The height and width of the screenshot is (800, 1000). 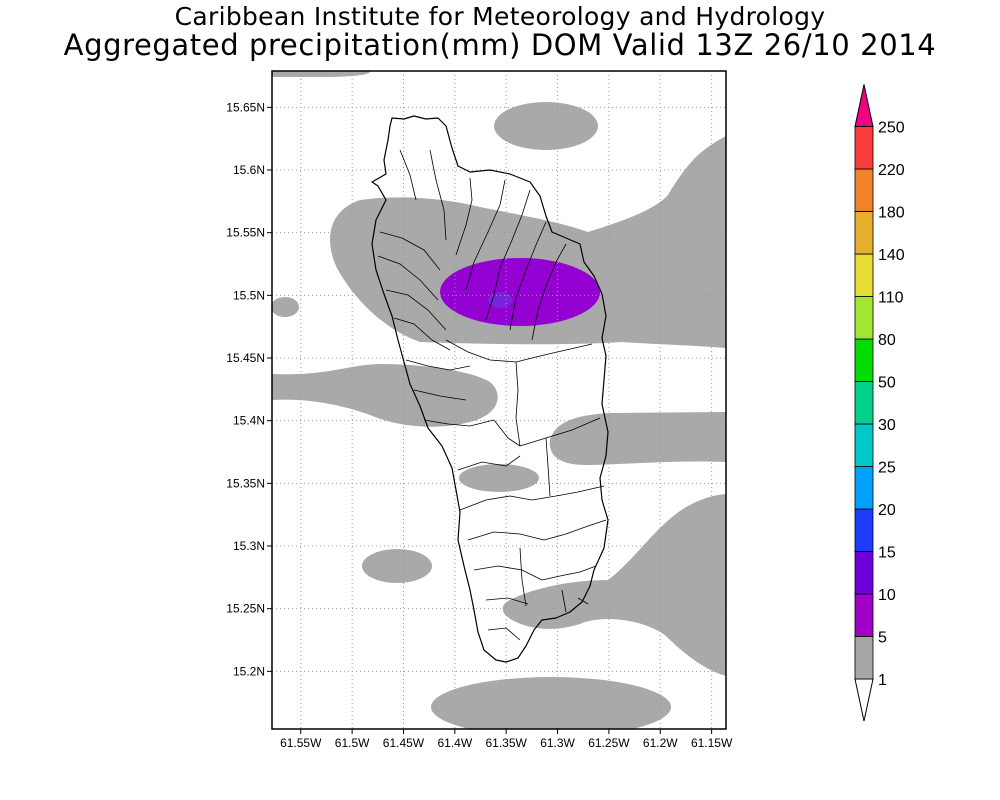 I want to click on colorbar-level-label: 110, so click(x=891, y=298).